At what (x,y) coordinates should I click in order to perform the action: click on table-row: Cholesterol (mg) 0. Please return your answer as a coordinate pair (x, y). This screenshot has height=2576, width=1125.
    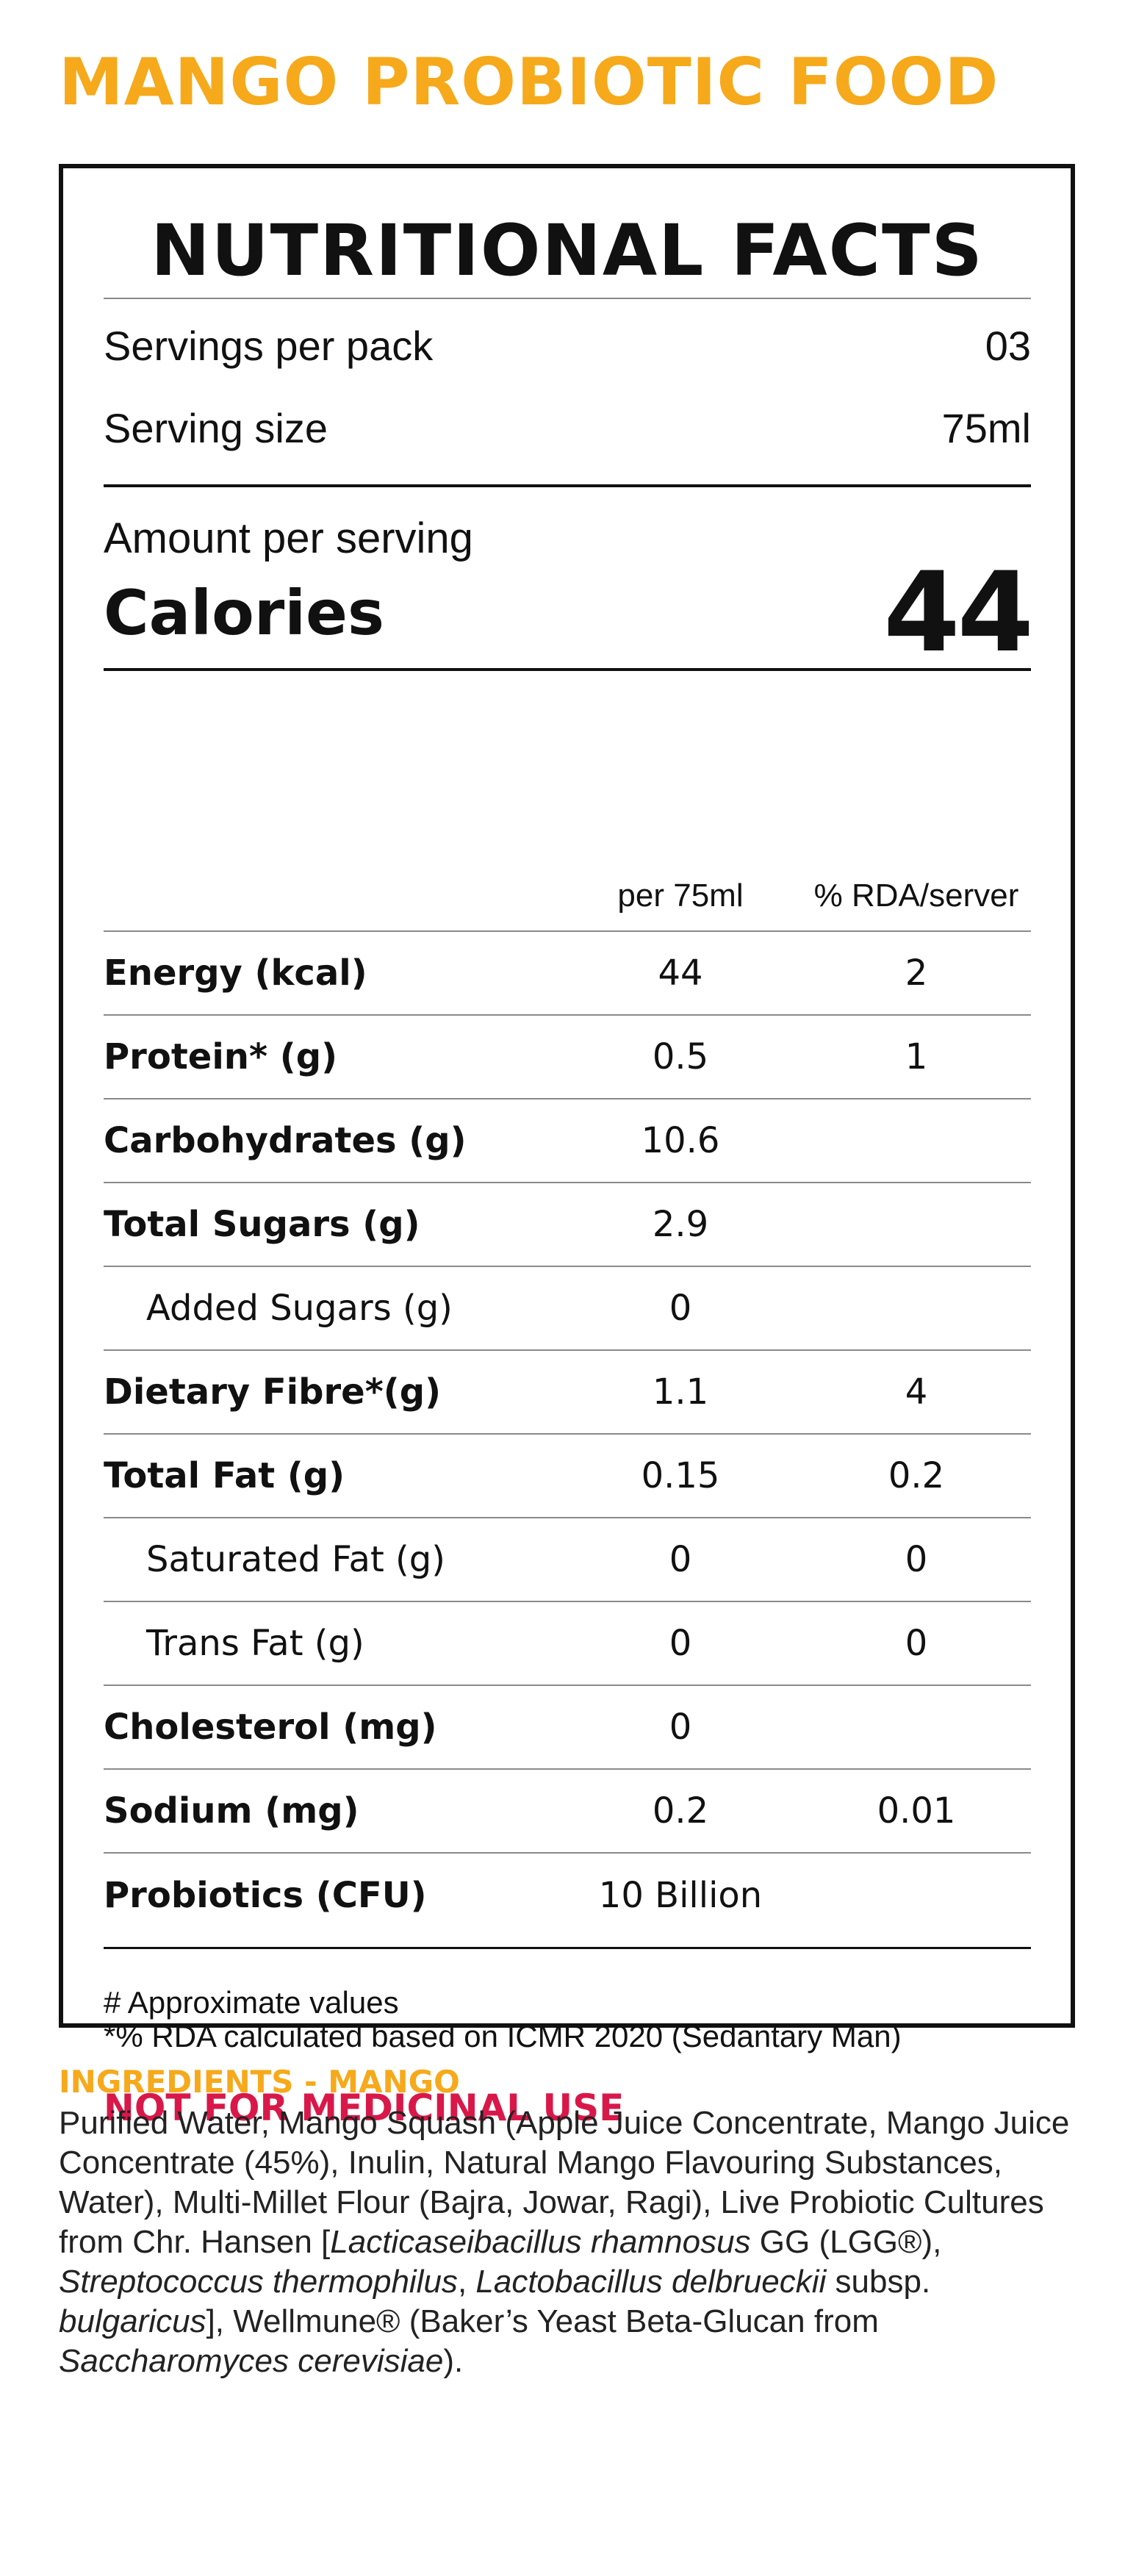
    Looking at the image, I should click on (567, 1728).